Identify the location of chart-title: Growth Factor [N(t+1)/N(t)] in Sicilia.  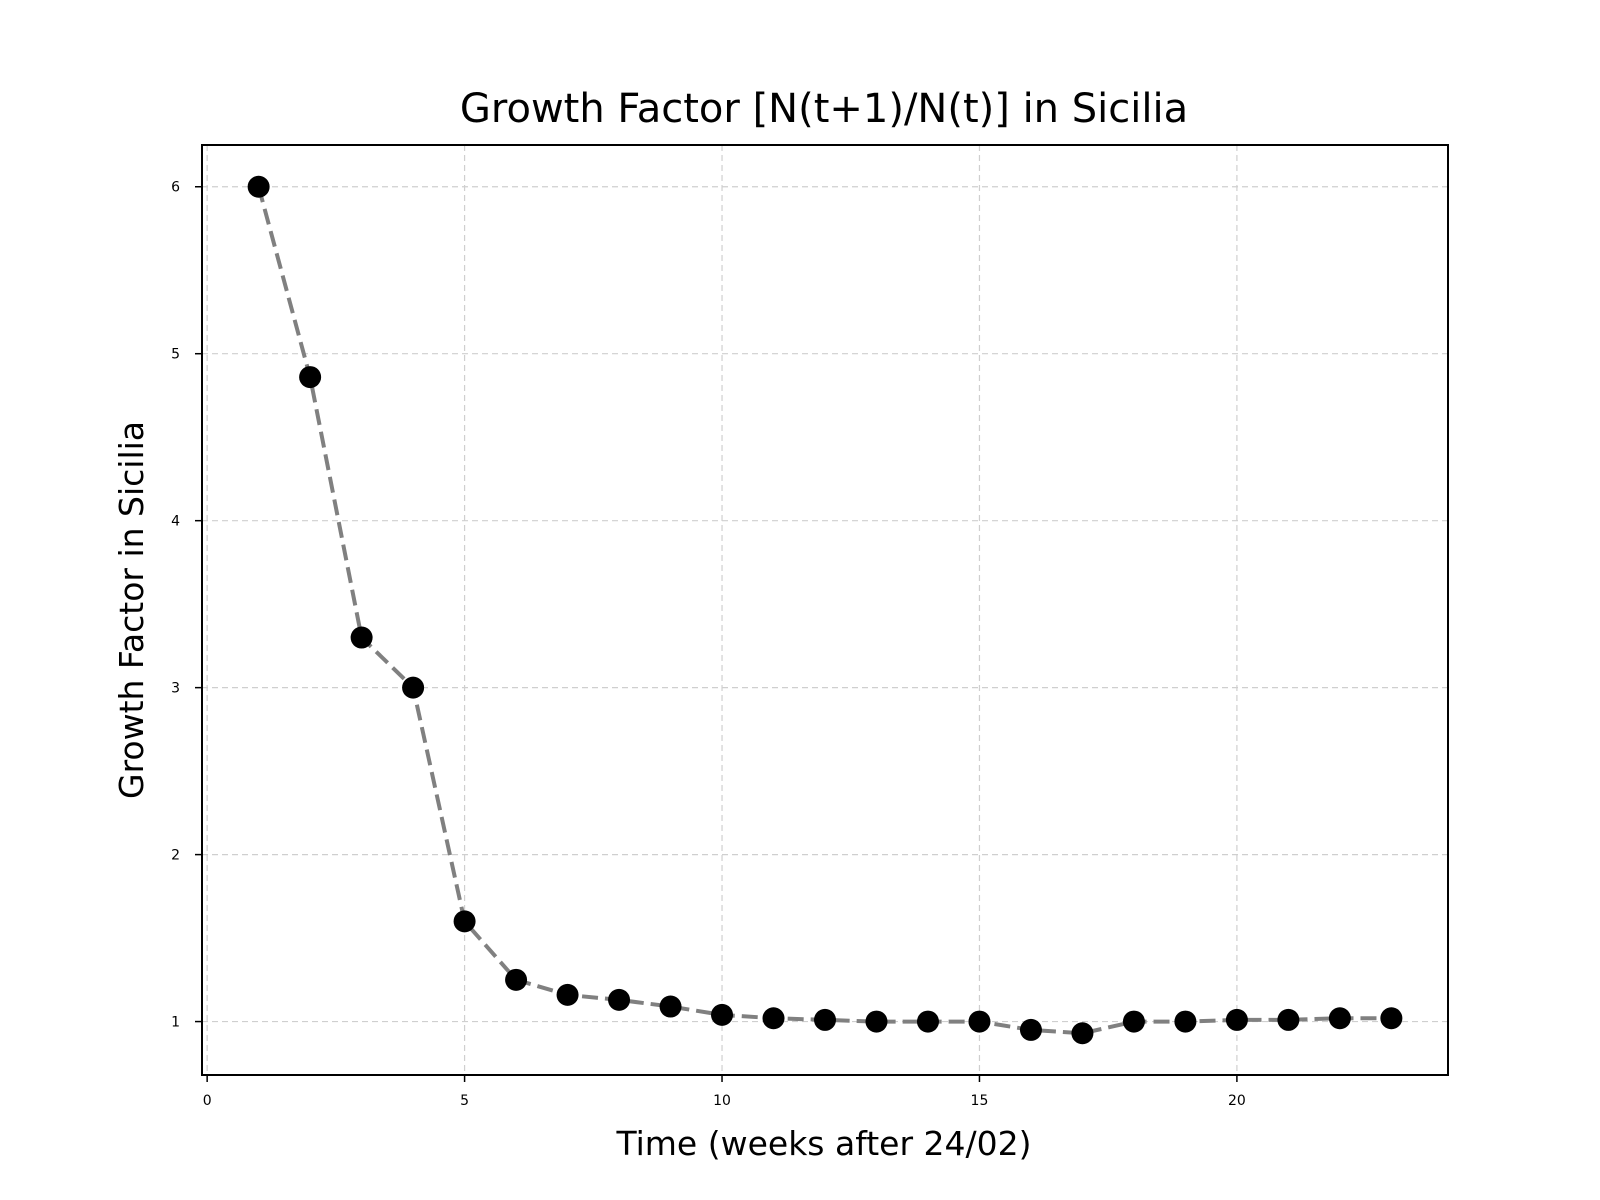
(824, 109).